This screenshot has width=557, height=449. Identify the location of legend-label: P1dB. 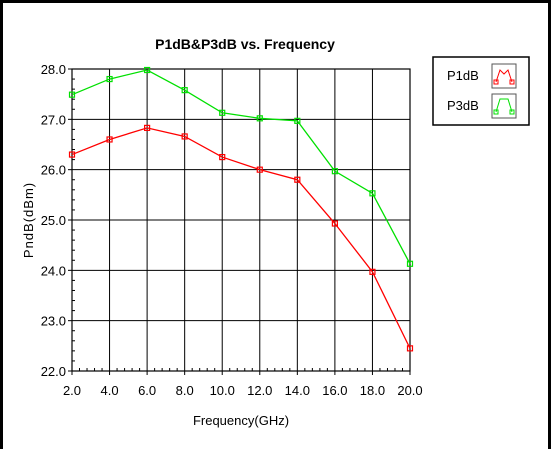
(463, 75).